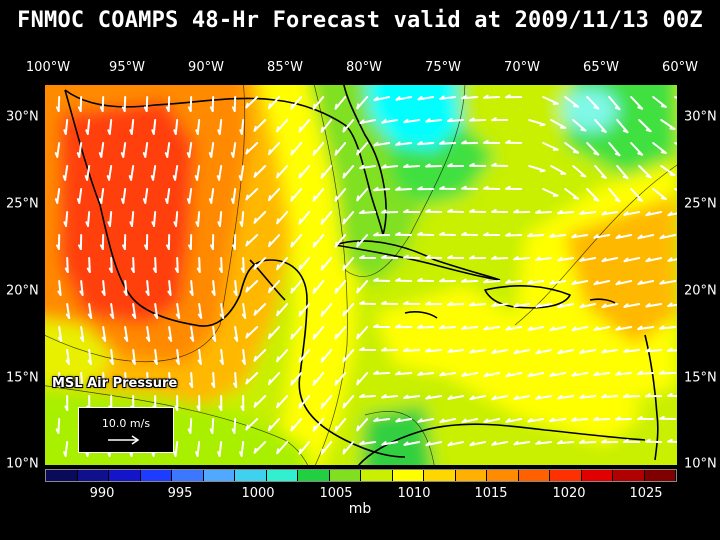 This screenshot has height=540, width=720. What do you see at coordinates (360, 509) in the screenshot?
I see `colorbar-units: mb` at bounding box center [360, 509].